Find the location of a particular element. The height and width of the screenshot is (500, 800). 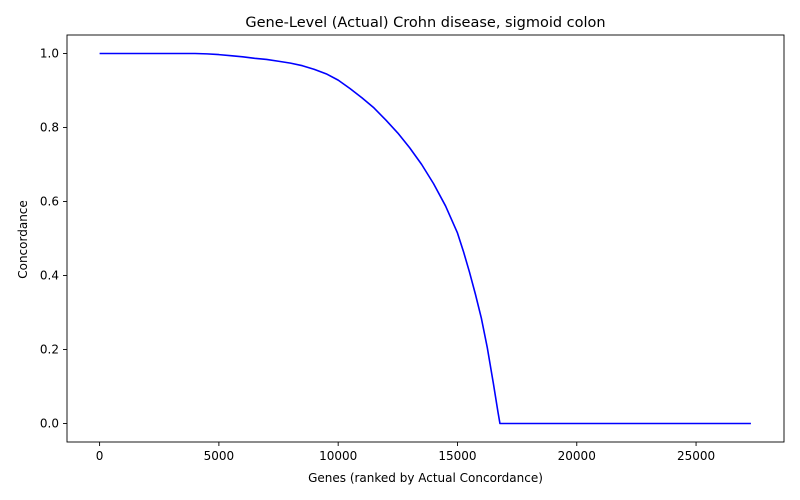

y-tick-label: 0.0 is located at coordinates (49, 424).